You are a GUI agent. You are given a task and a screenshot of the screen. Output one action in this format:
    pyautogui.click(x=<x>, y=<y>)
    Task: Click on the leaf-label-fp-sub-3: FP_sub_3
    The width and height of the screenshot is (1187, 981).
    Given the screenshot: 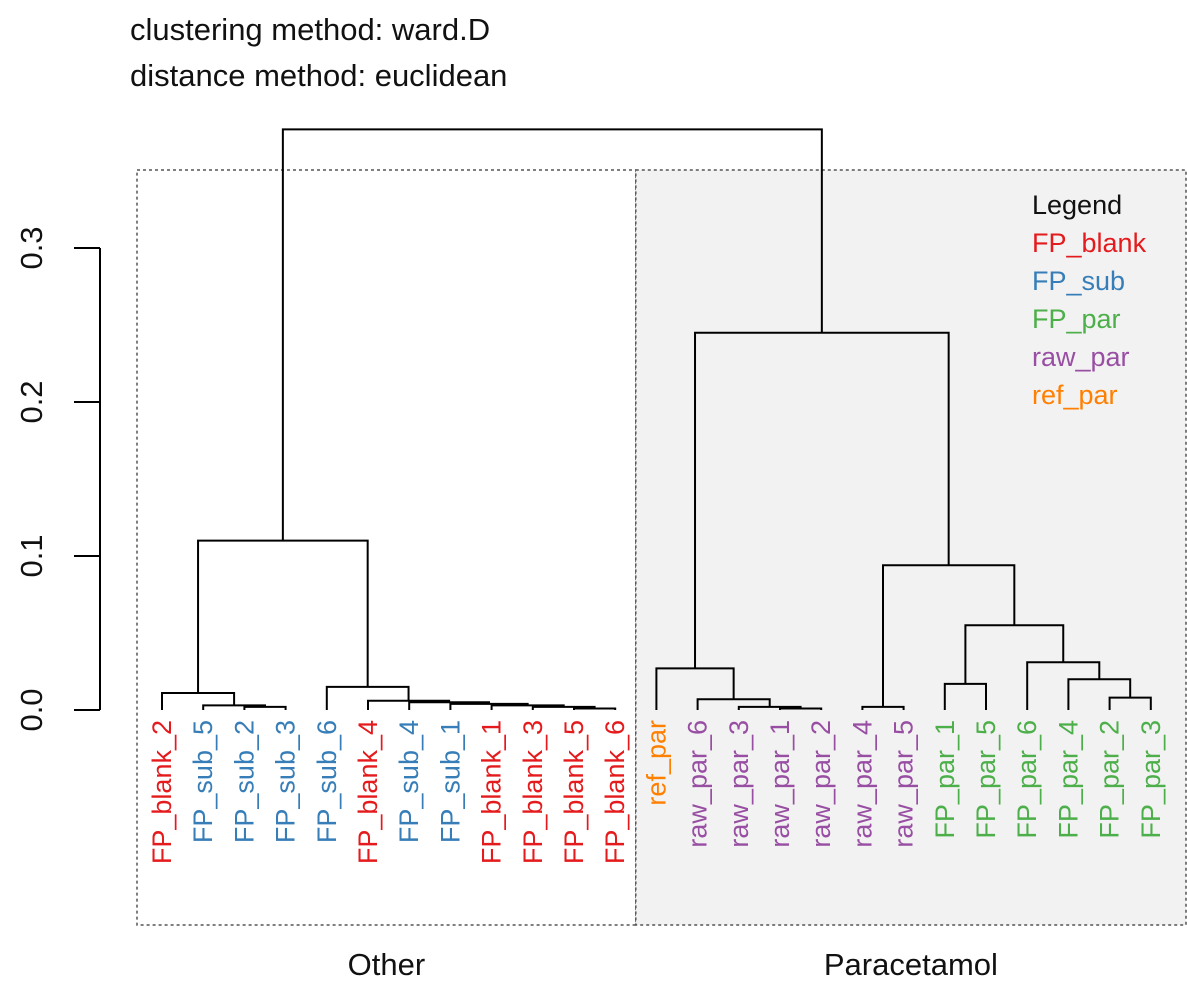 What is the action you would take?
    pyautogui.click(x=286, y=781)
    